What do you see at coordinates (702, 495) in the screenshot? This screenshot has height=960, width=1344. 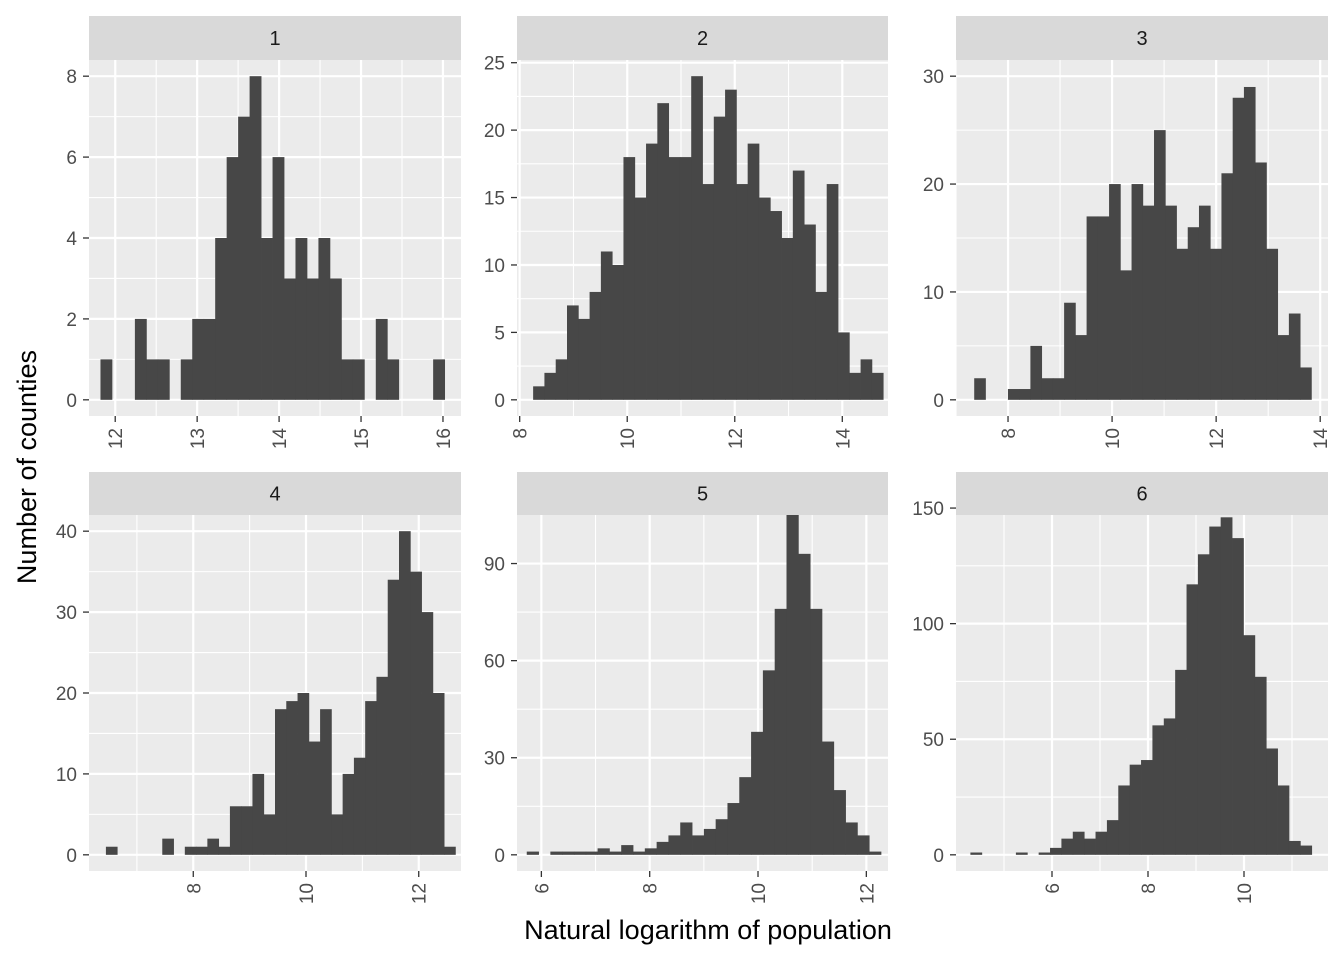 I see `facet-strip-label: 5` at bounding box center [702, 495].